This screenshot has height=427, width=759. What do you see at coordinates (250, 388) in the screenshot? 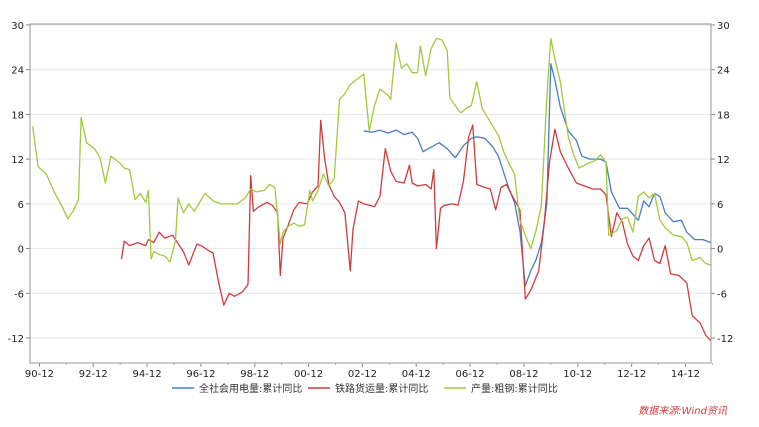
I see `legend-label-1: 全社会用电量:累计同比` at bounding box center [250, 388].